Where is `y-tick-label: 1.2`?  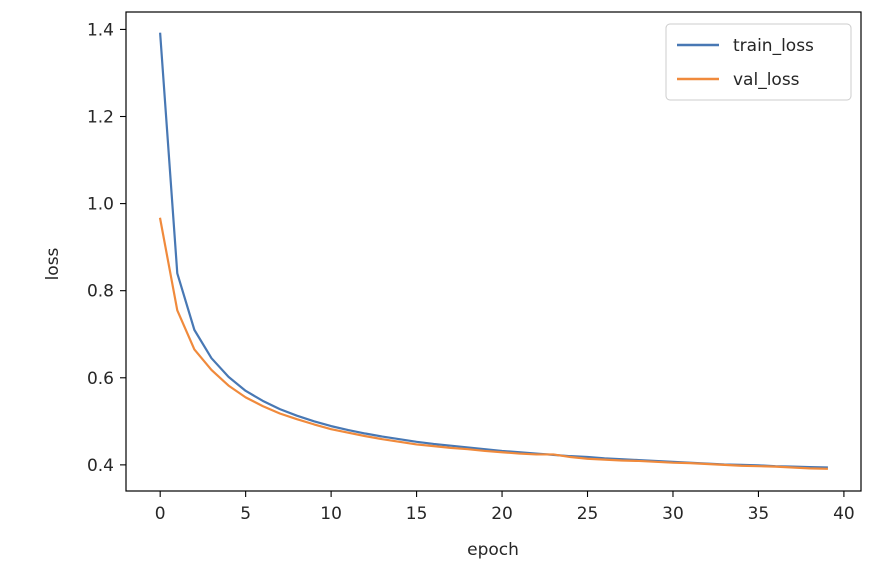
y-tick-label: 1.2 is located at coordinates (100, 118).